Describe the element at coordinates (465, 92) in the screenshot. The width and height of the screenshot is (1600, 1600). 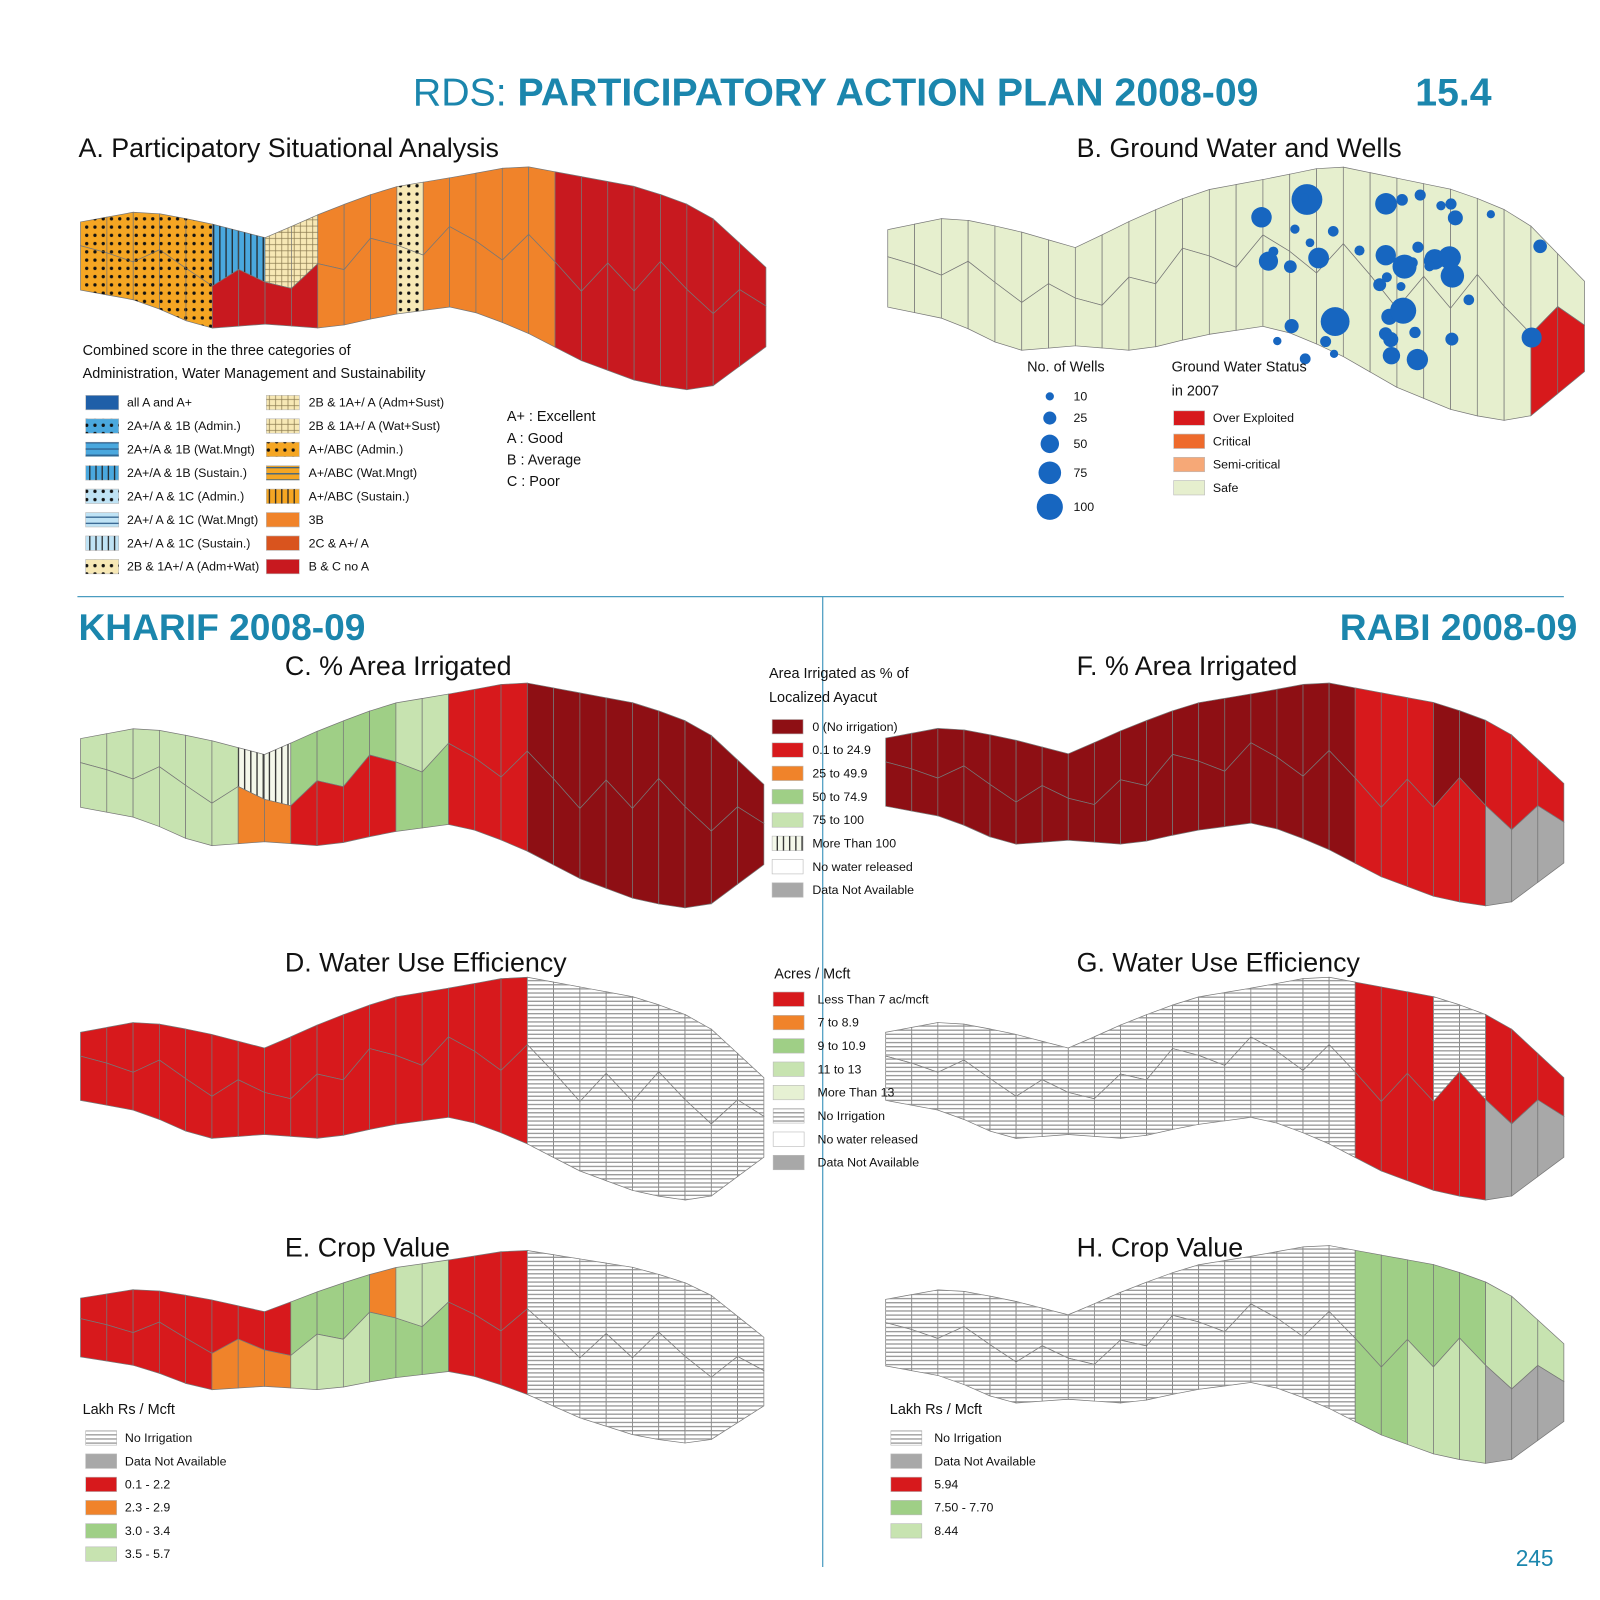
I see `title-prefix: RDS:` at that location.